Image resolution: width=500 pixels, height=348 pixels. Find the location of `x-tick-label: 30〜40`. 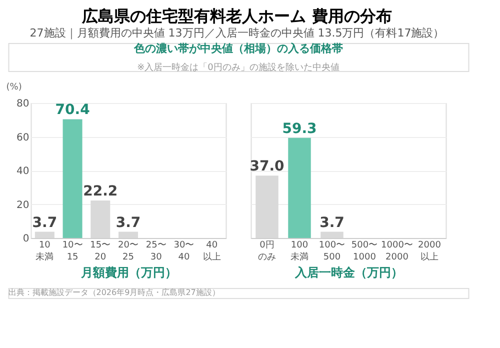

x-tick-label: 30〜40 is located at coordinates (184, 251).